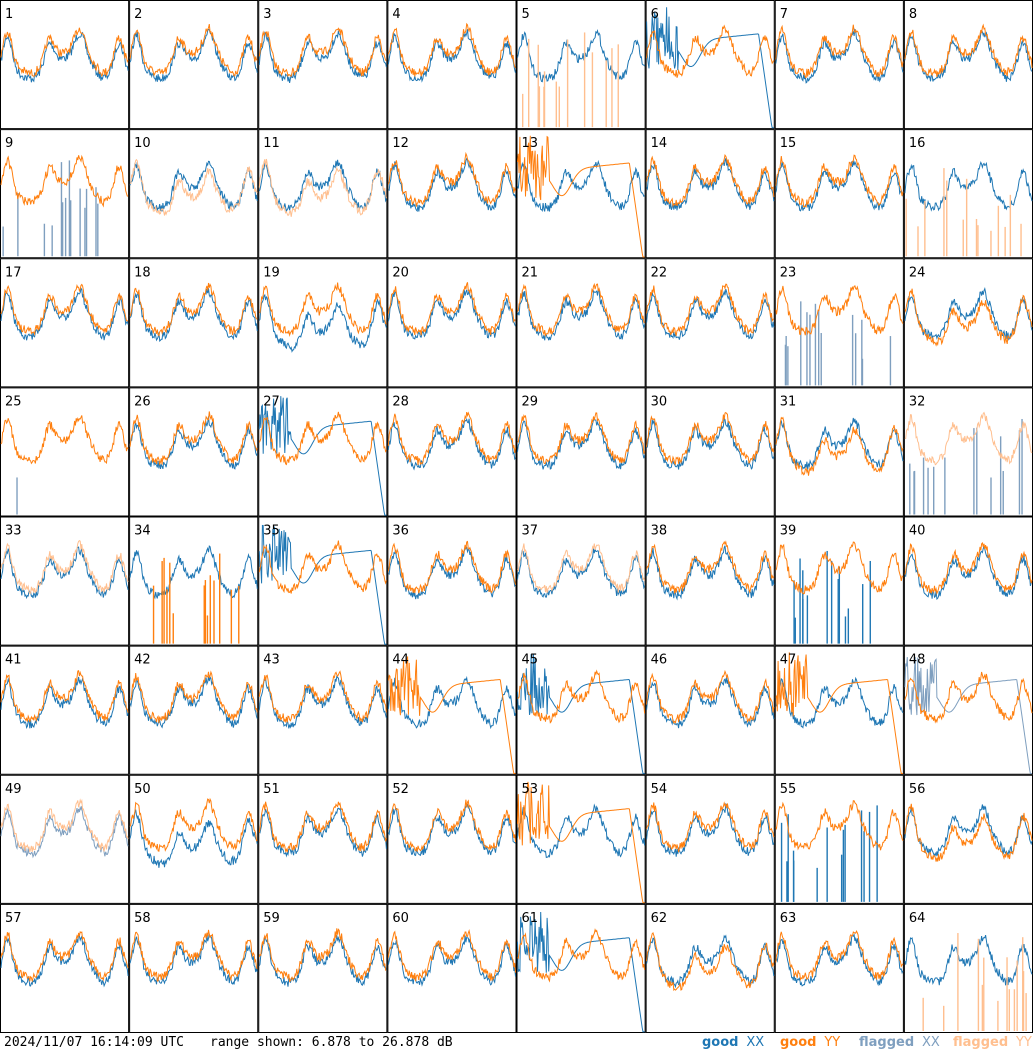 The image size is (1033, 1053). Describe the element at coordinates (788, 531) in the screenshot. I see `tile-label: 39` at that location.